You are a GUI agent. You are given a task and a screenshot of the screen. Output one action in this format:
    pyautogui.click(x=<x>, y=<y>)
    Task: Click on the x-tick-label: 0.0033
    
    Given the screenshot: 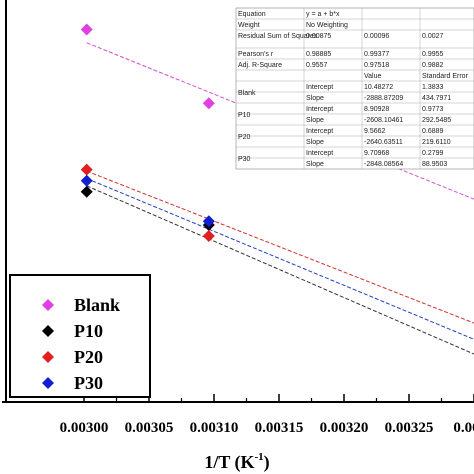 What is the action you would take?
    pyautogui.click(x=463, y=428)
    